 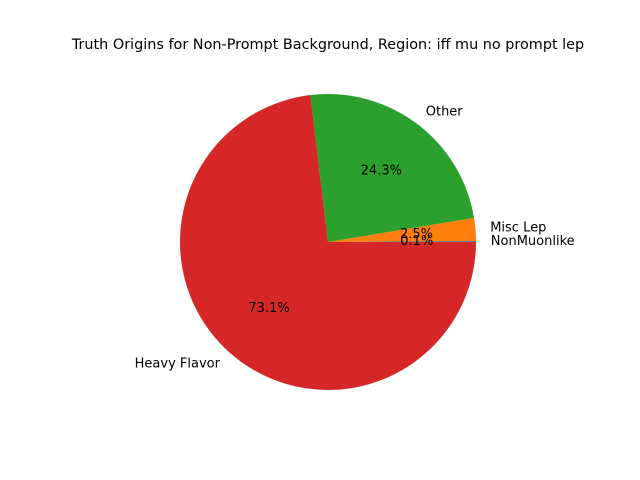 I want to click on slice-pct-nonmuonlike: 0.1%, so click(x=416, y=241).